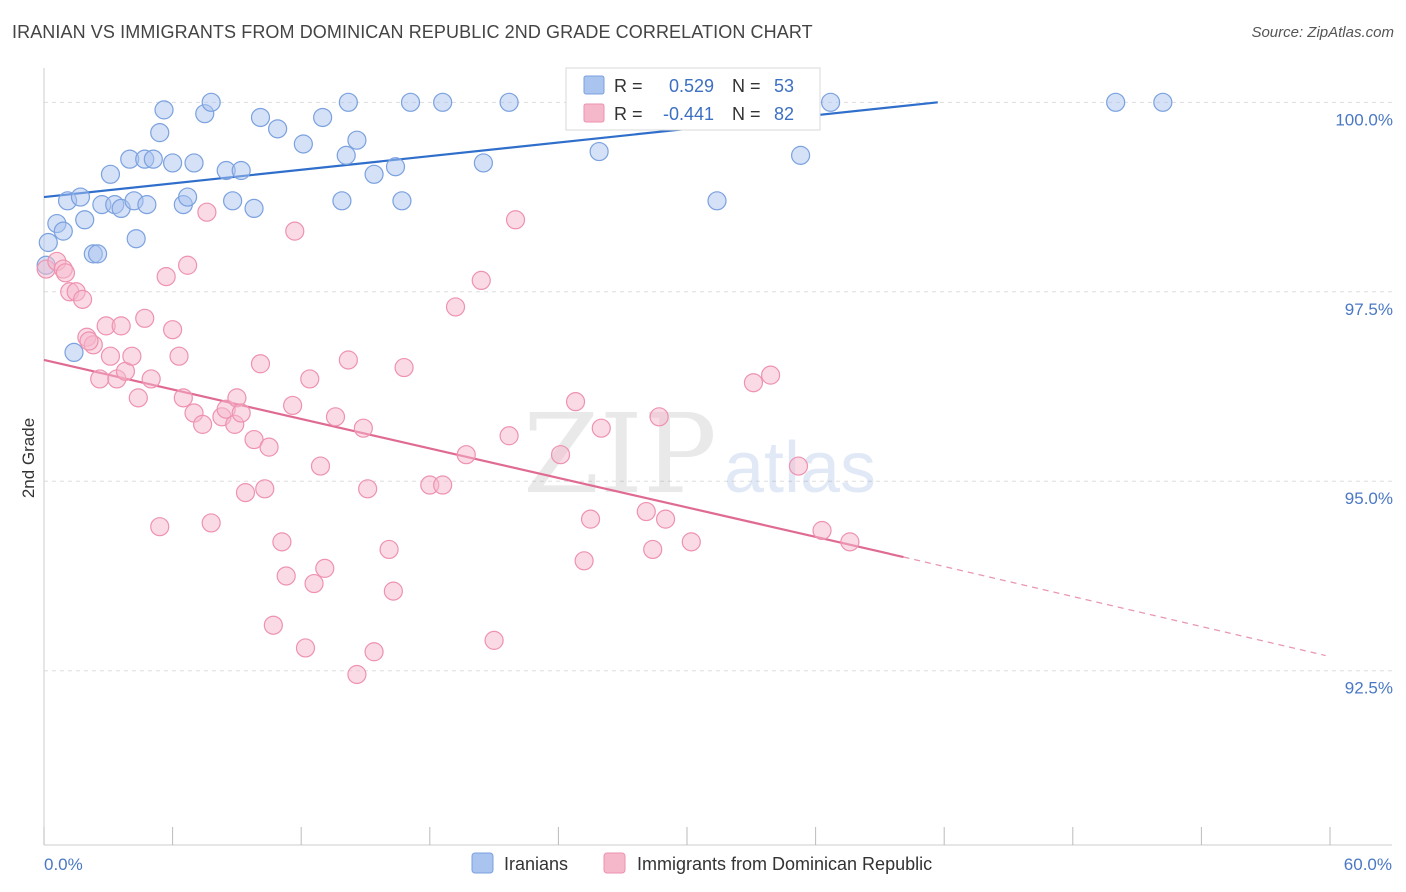 The width and height of the screenshot is (1406, 892). Describe the element at coordinates (1364, 403) in the screenshot. I see `y-tick-labels: 92.5% 95.0% 97.5% 100.0%` at that location.